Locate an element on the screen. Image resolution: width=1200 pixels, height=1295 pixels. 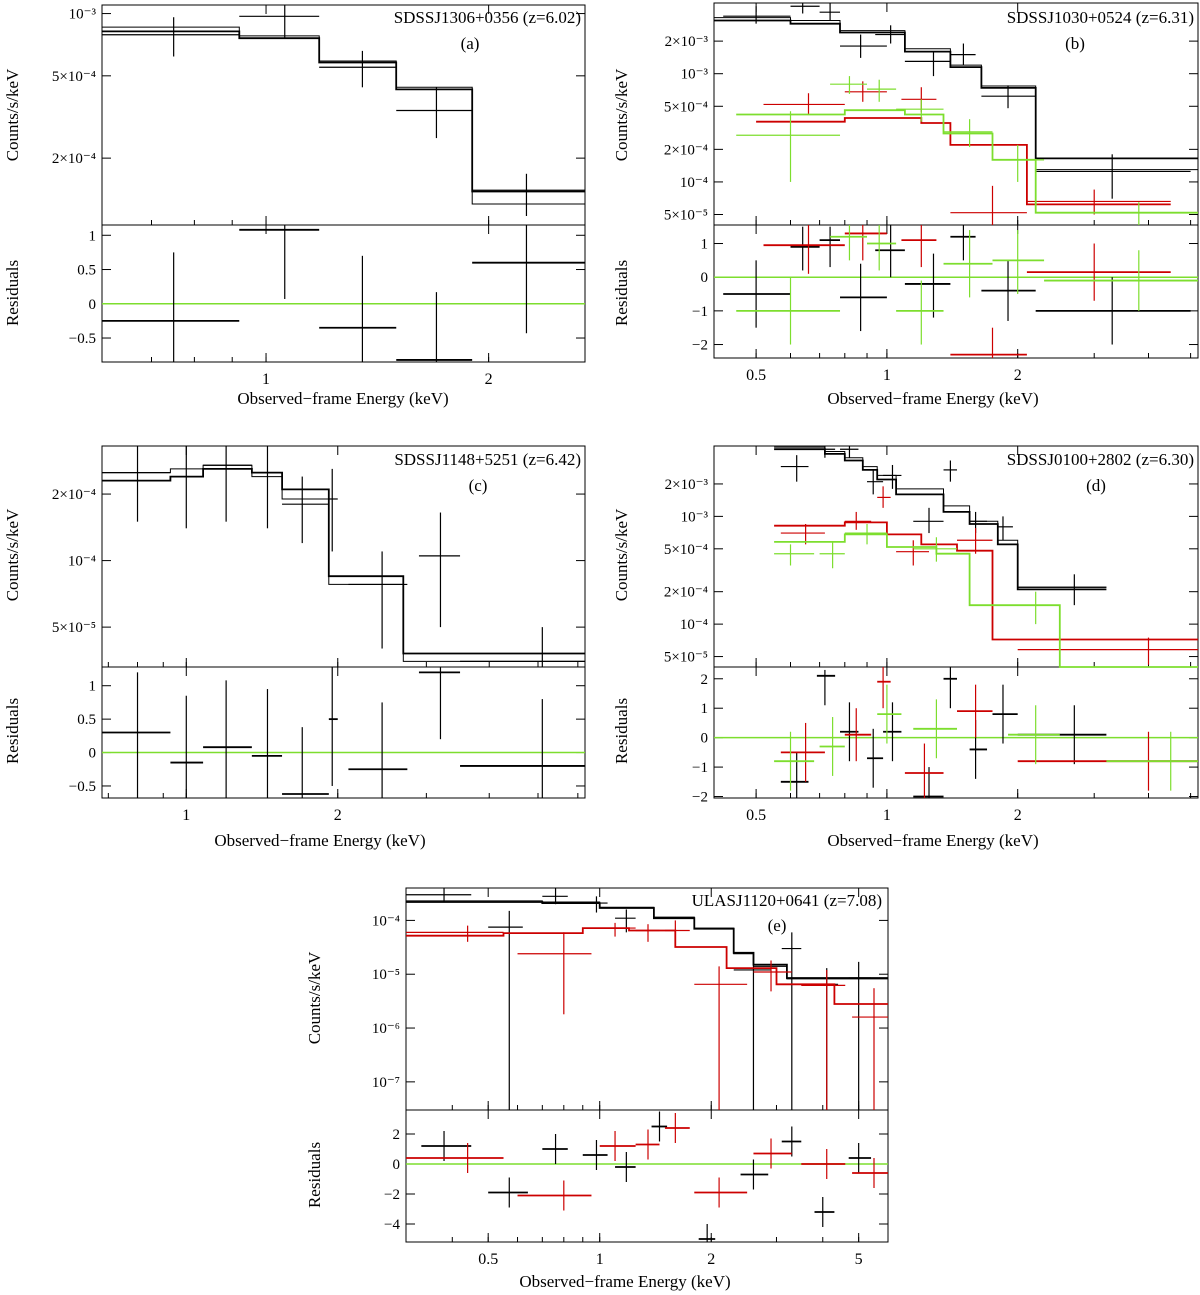
panel-a-ticks: 1 2 10⁻³ 5×10⁻⁴ 2×10⁻⁴ 1 0.5 0 −0.5 is located at coordinates (318, 196).